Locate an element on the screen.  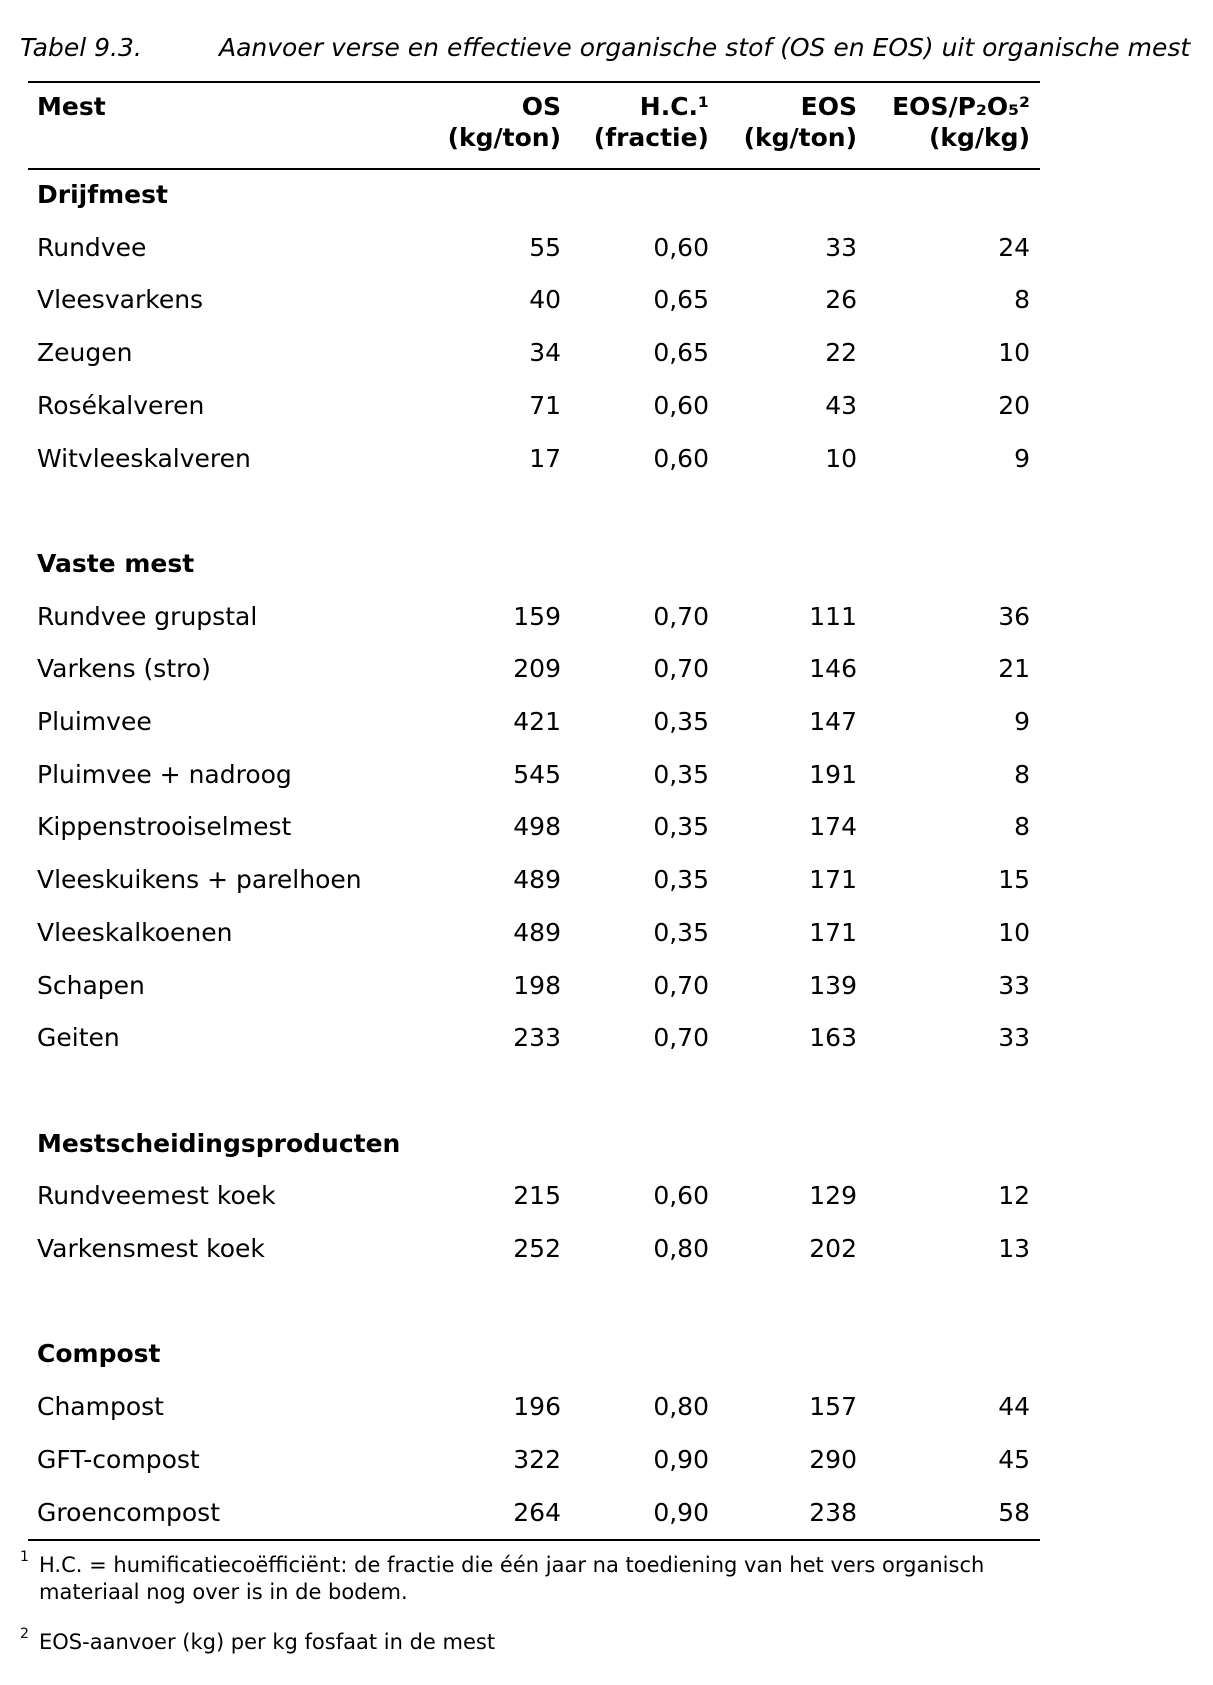
group-title: Compost is located at coordinates (99, 1354).